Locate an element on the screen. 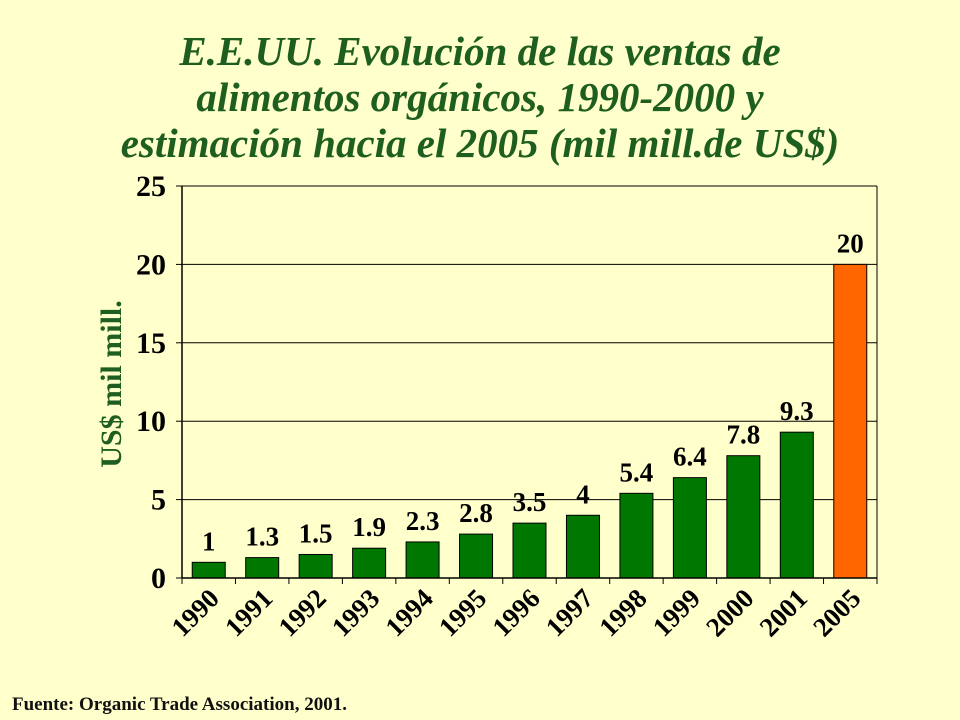 The width and height of the screenshot is (960, 720). chart-title-line-1: E.E.UU. Evolución de las ventas de is located at coordinates (480, 51).